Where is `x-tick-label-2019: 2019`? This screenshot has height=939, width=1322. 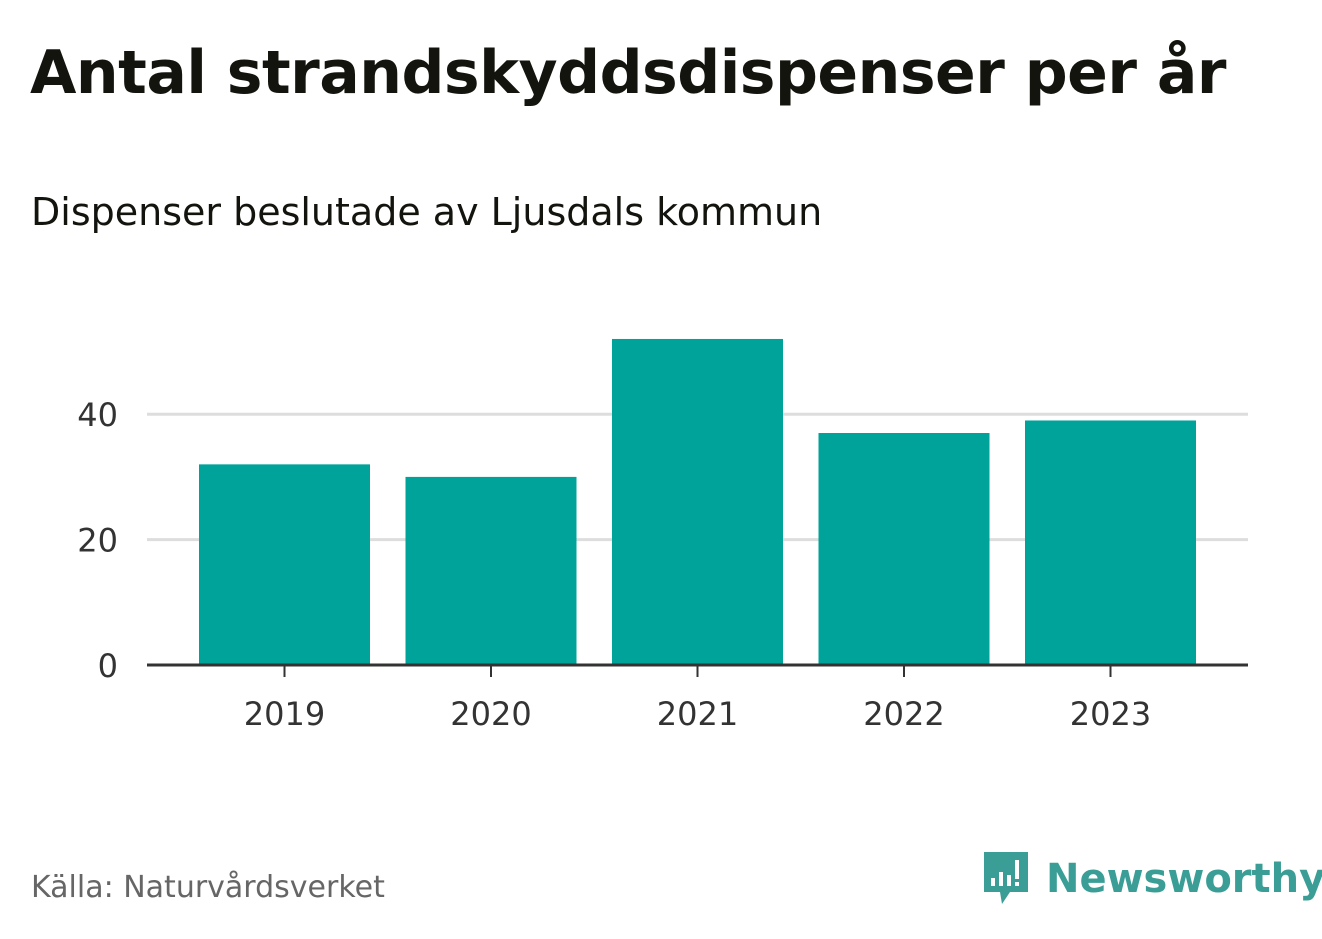
x-tick-label-2019: 2019 is located at coordinates (284, 714).